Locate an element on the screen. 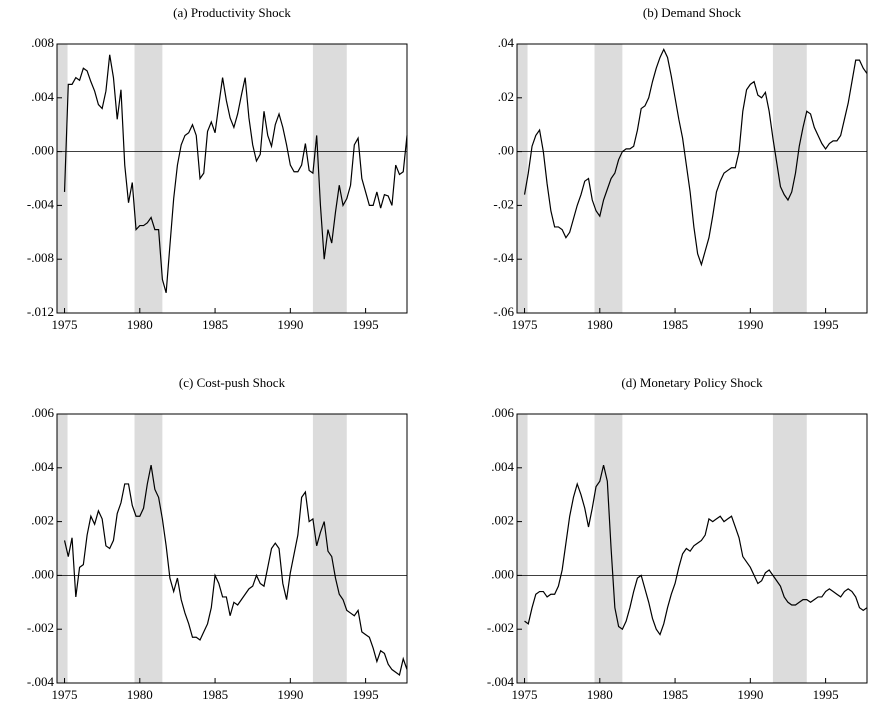 The height and width of the screenshot is (714, 870). y-tick-label: .02 is located at coordinates (506, 96).